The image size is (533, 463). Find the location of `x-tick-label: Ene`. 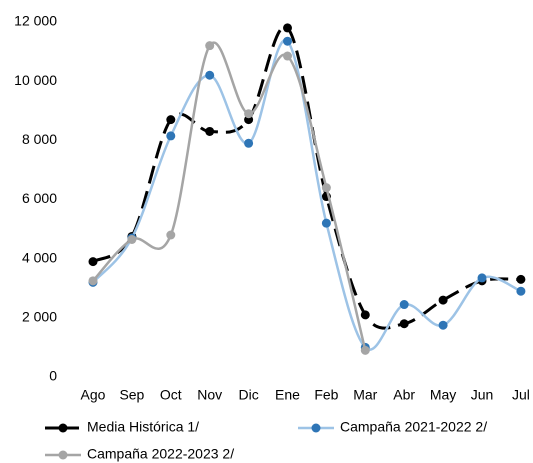

x-tick-label: Ene is located at coordinates (287, 395).